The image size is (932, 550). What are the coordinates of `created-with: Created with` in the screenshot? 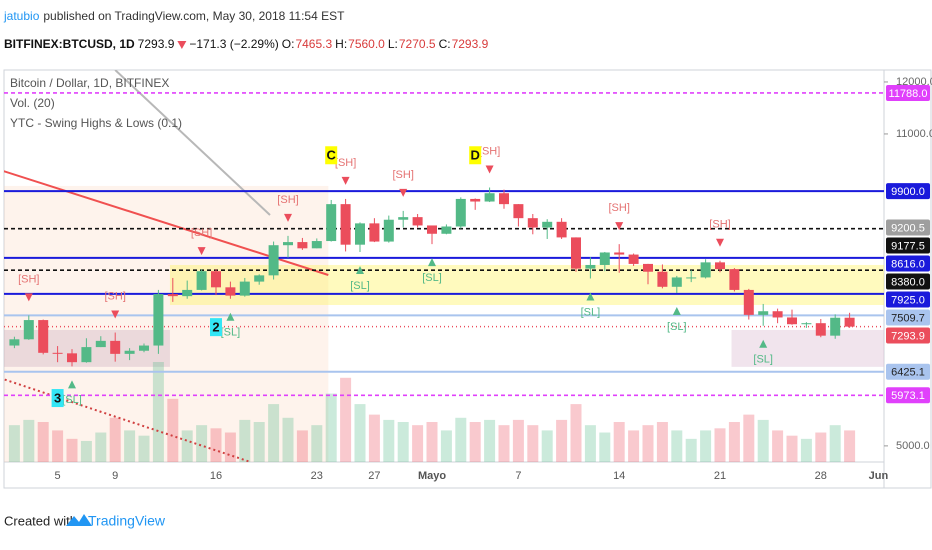 It's located at (40, 520).